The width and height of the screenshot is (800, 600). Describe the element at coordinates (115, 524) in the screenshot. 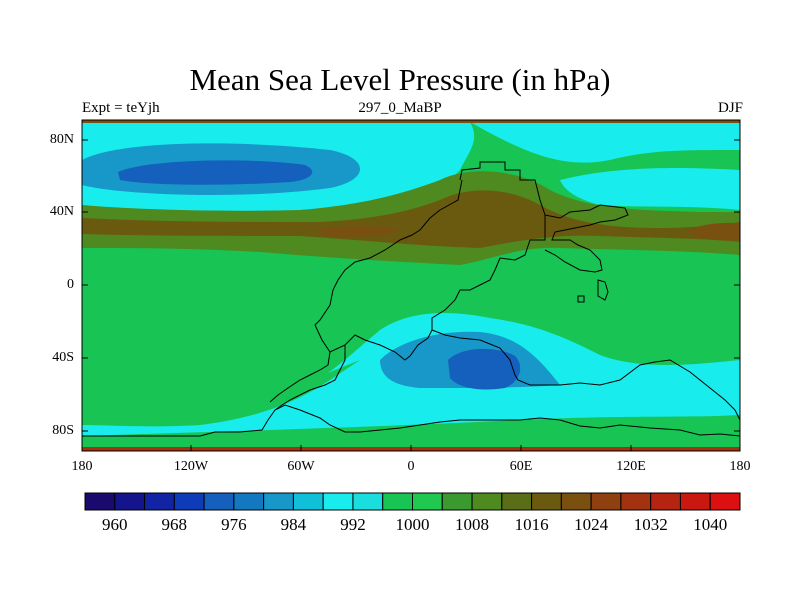

I see `colorbar-label: 960` at that location.